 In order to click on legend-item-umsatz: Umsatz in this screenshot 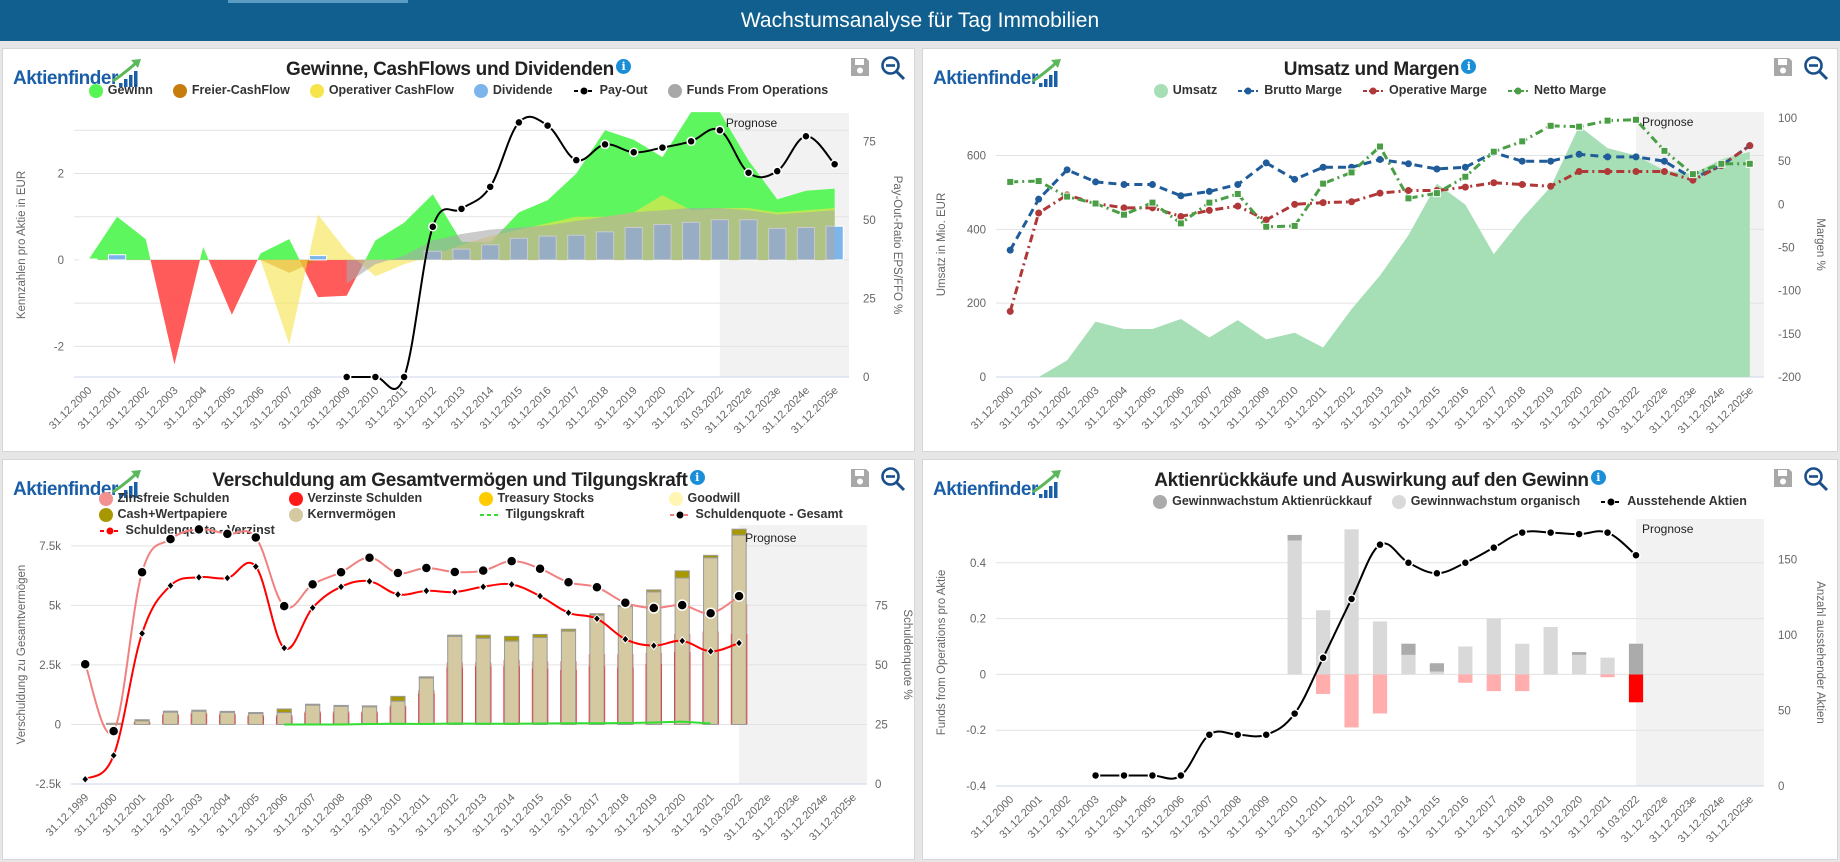, I will do `click(1185, 90)`.